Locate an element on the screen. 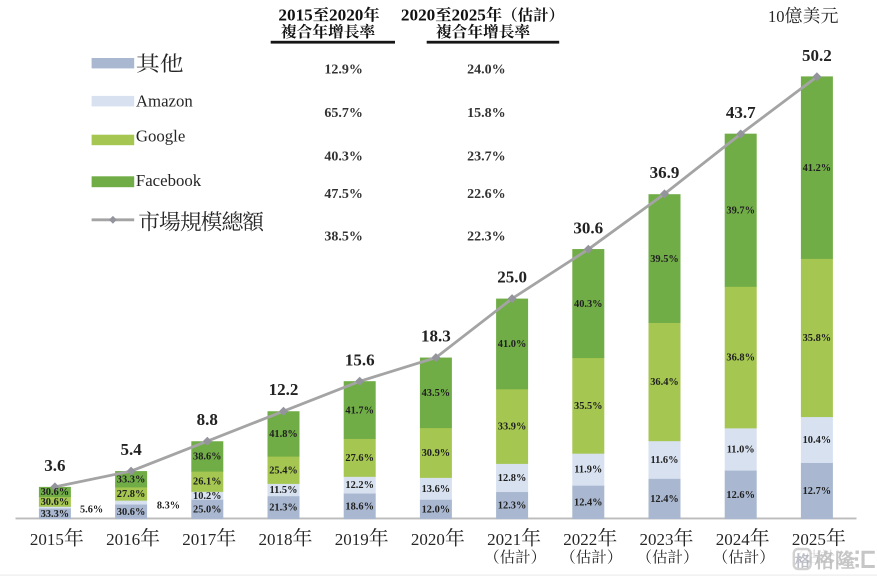 The width and height of the screenshot is (877, 579). svg-text: 15.8% is located at coordinates (486, 113).